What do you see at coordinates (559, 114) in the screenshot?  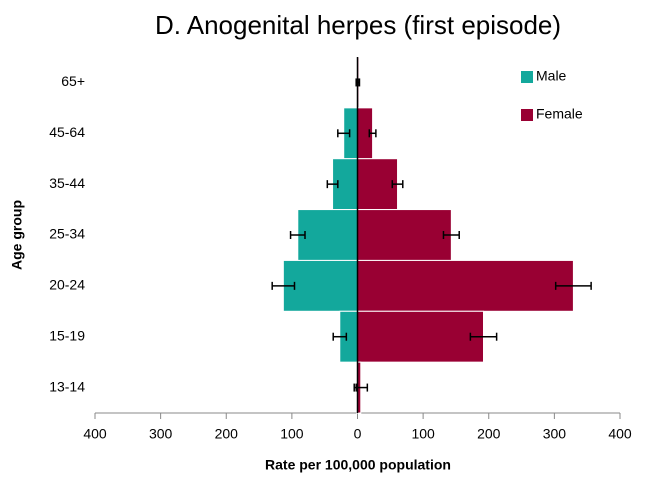 I see `legend-label: Female` at bounding box center [559, 114].